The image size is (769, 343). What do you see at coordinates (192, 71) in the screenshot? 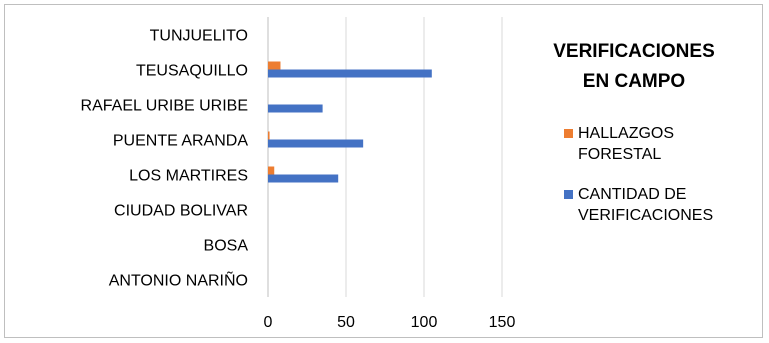
I see `category-label: TEUSAQUILLO` at bounding box center [192, 71].